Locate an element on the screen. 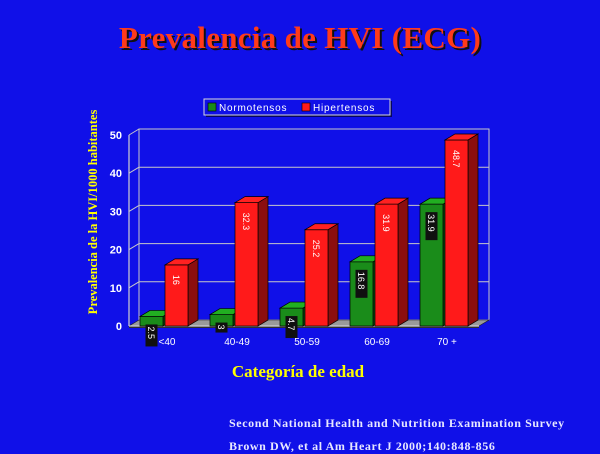  y-tick-label-50: 50 is located at coordinates (116, 136).